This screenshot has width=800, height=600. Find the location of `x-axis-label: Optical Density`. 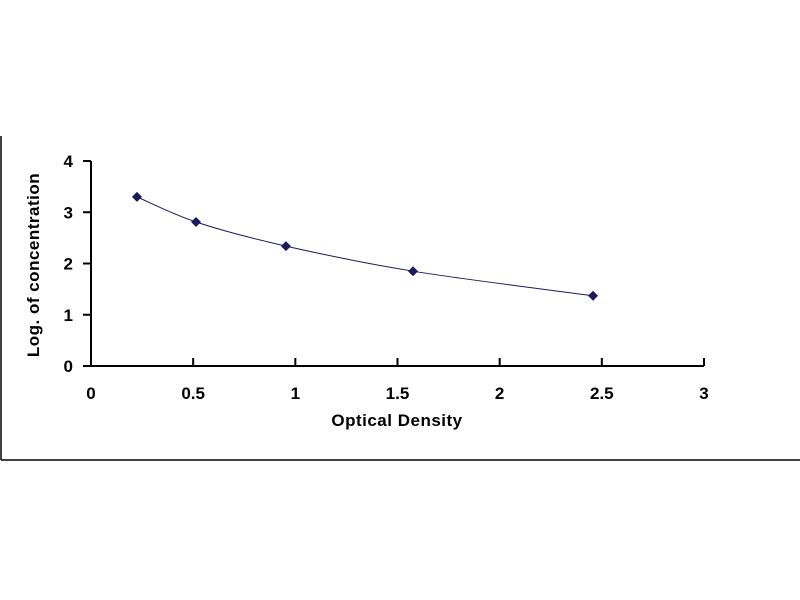

x-axis-label: Optical Density is located at coordinates (396, 420).